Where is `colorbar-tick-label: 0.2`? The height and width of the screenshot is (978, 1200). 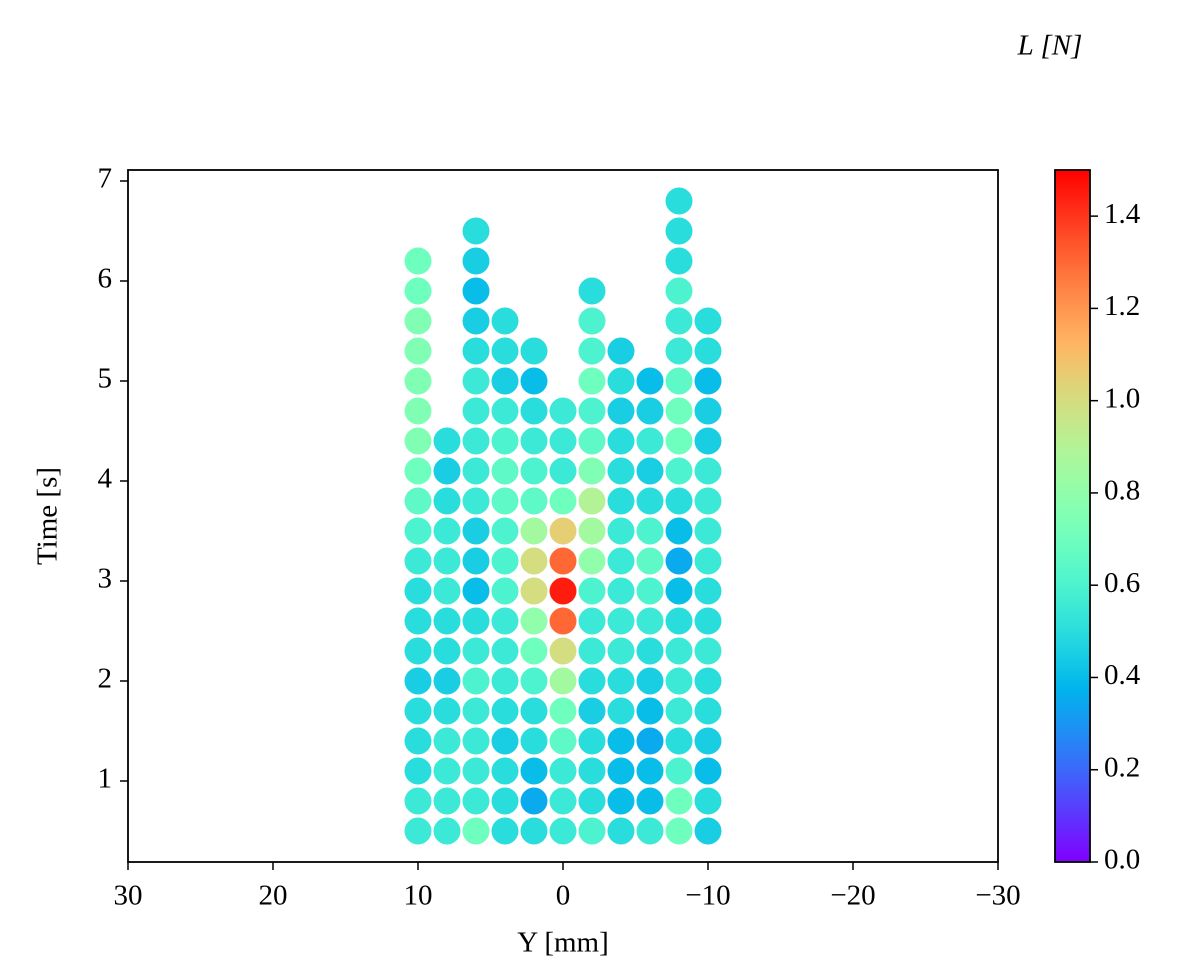
colorbar-tick-label: 0.2 is located at coordinates (1122, 767).